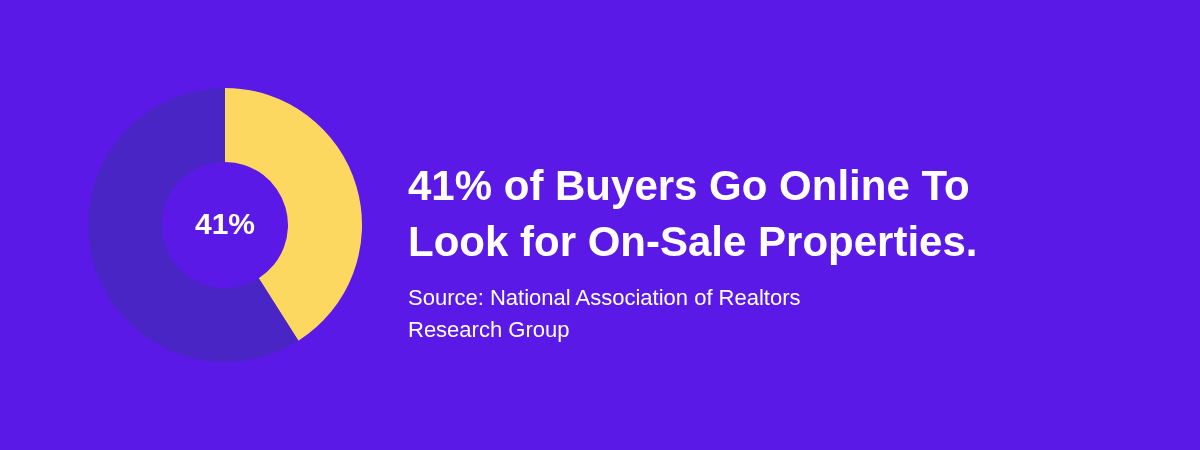 The height and width of the screenshot is (450, 1200). What do you see at coordinates (693, 213) in the screenshot?
I see `text: 41% of Buyers Go Online To Look for On-Sale Properties.` at bounding box center [693, 213].